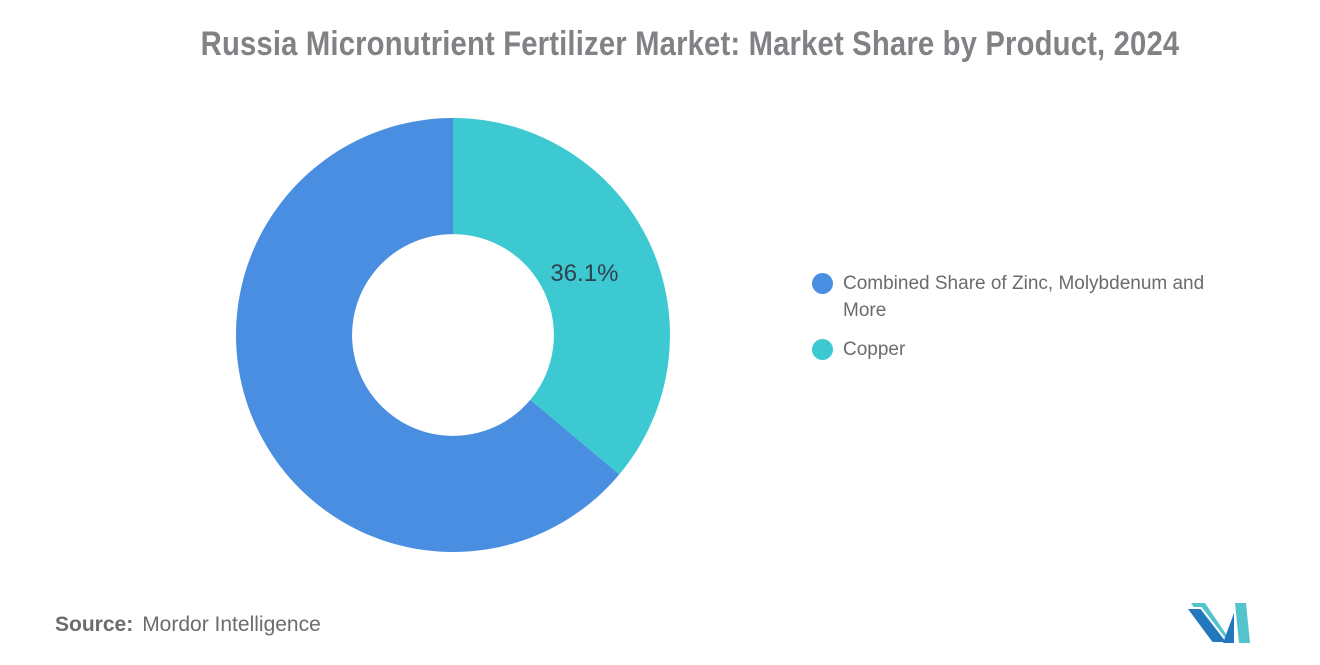  What do you see at coordinates (1218, 623) in the screenshot?
I see `mordor-intelligence-logo` at bounding box center [1218, 623].